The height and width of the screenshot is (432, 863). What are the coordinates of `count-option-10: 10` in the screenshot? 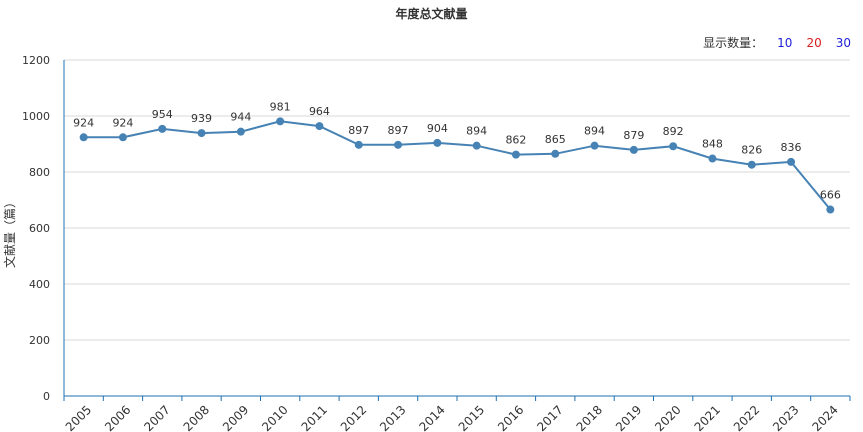 It's located at (785, 42).